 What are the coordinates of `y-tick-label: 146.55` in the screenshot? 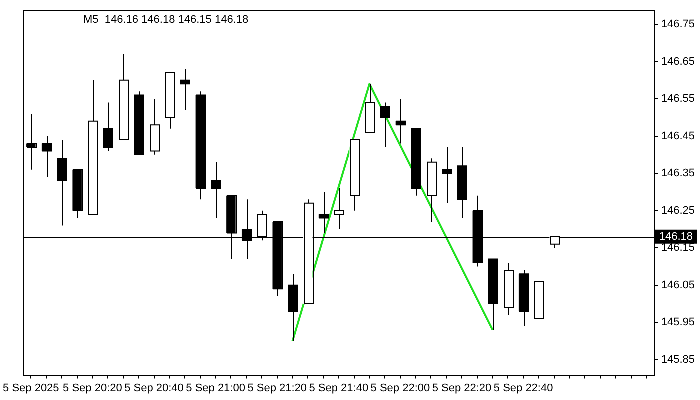 It's located at (678, 99).